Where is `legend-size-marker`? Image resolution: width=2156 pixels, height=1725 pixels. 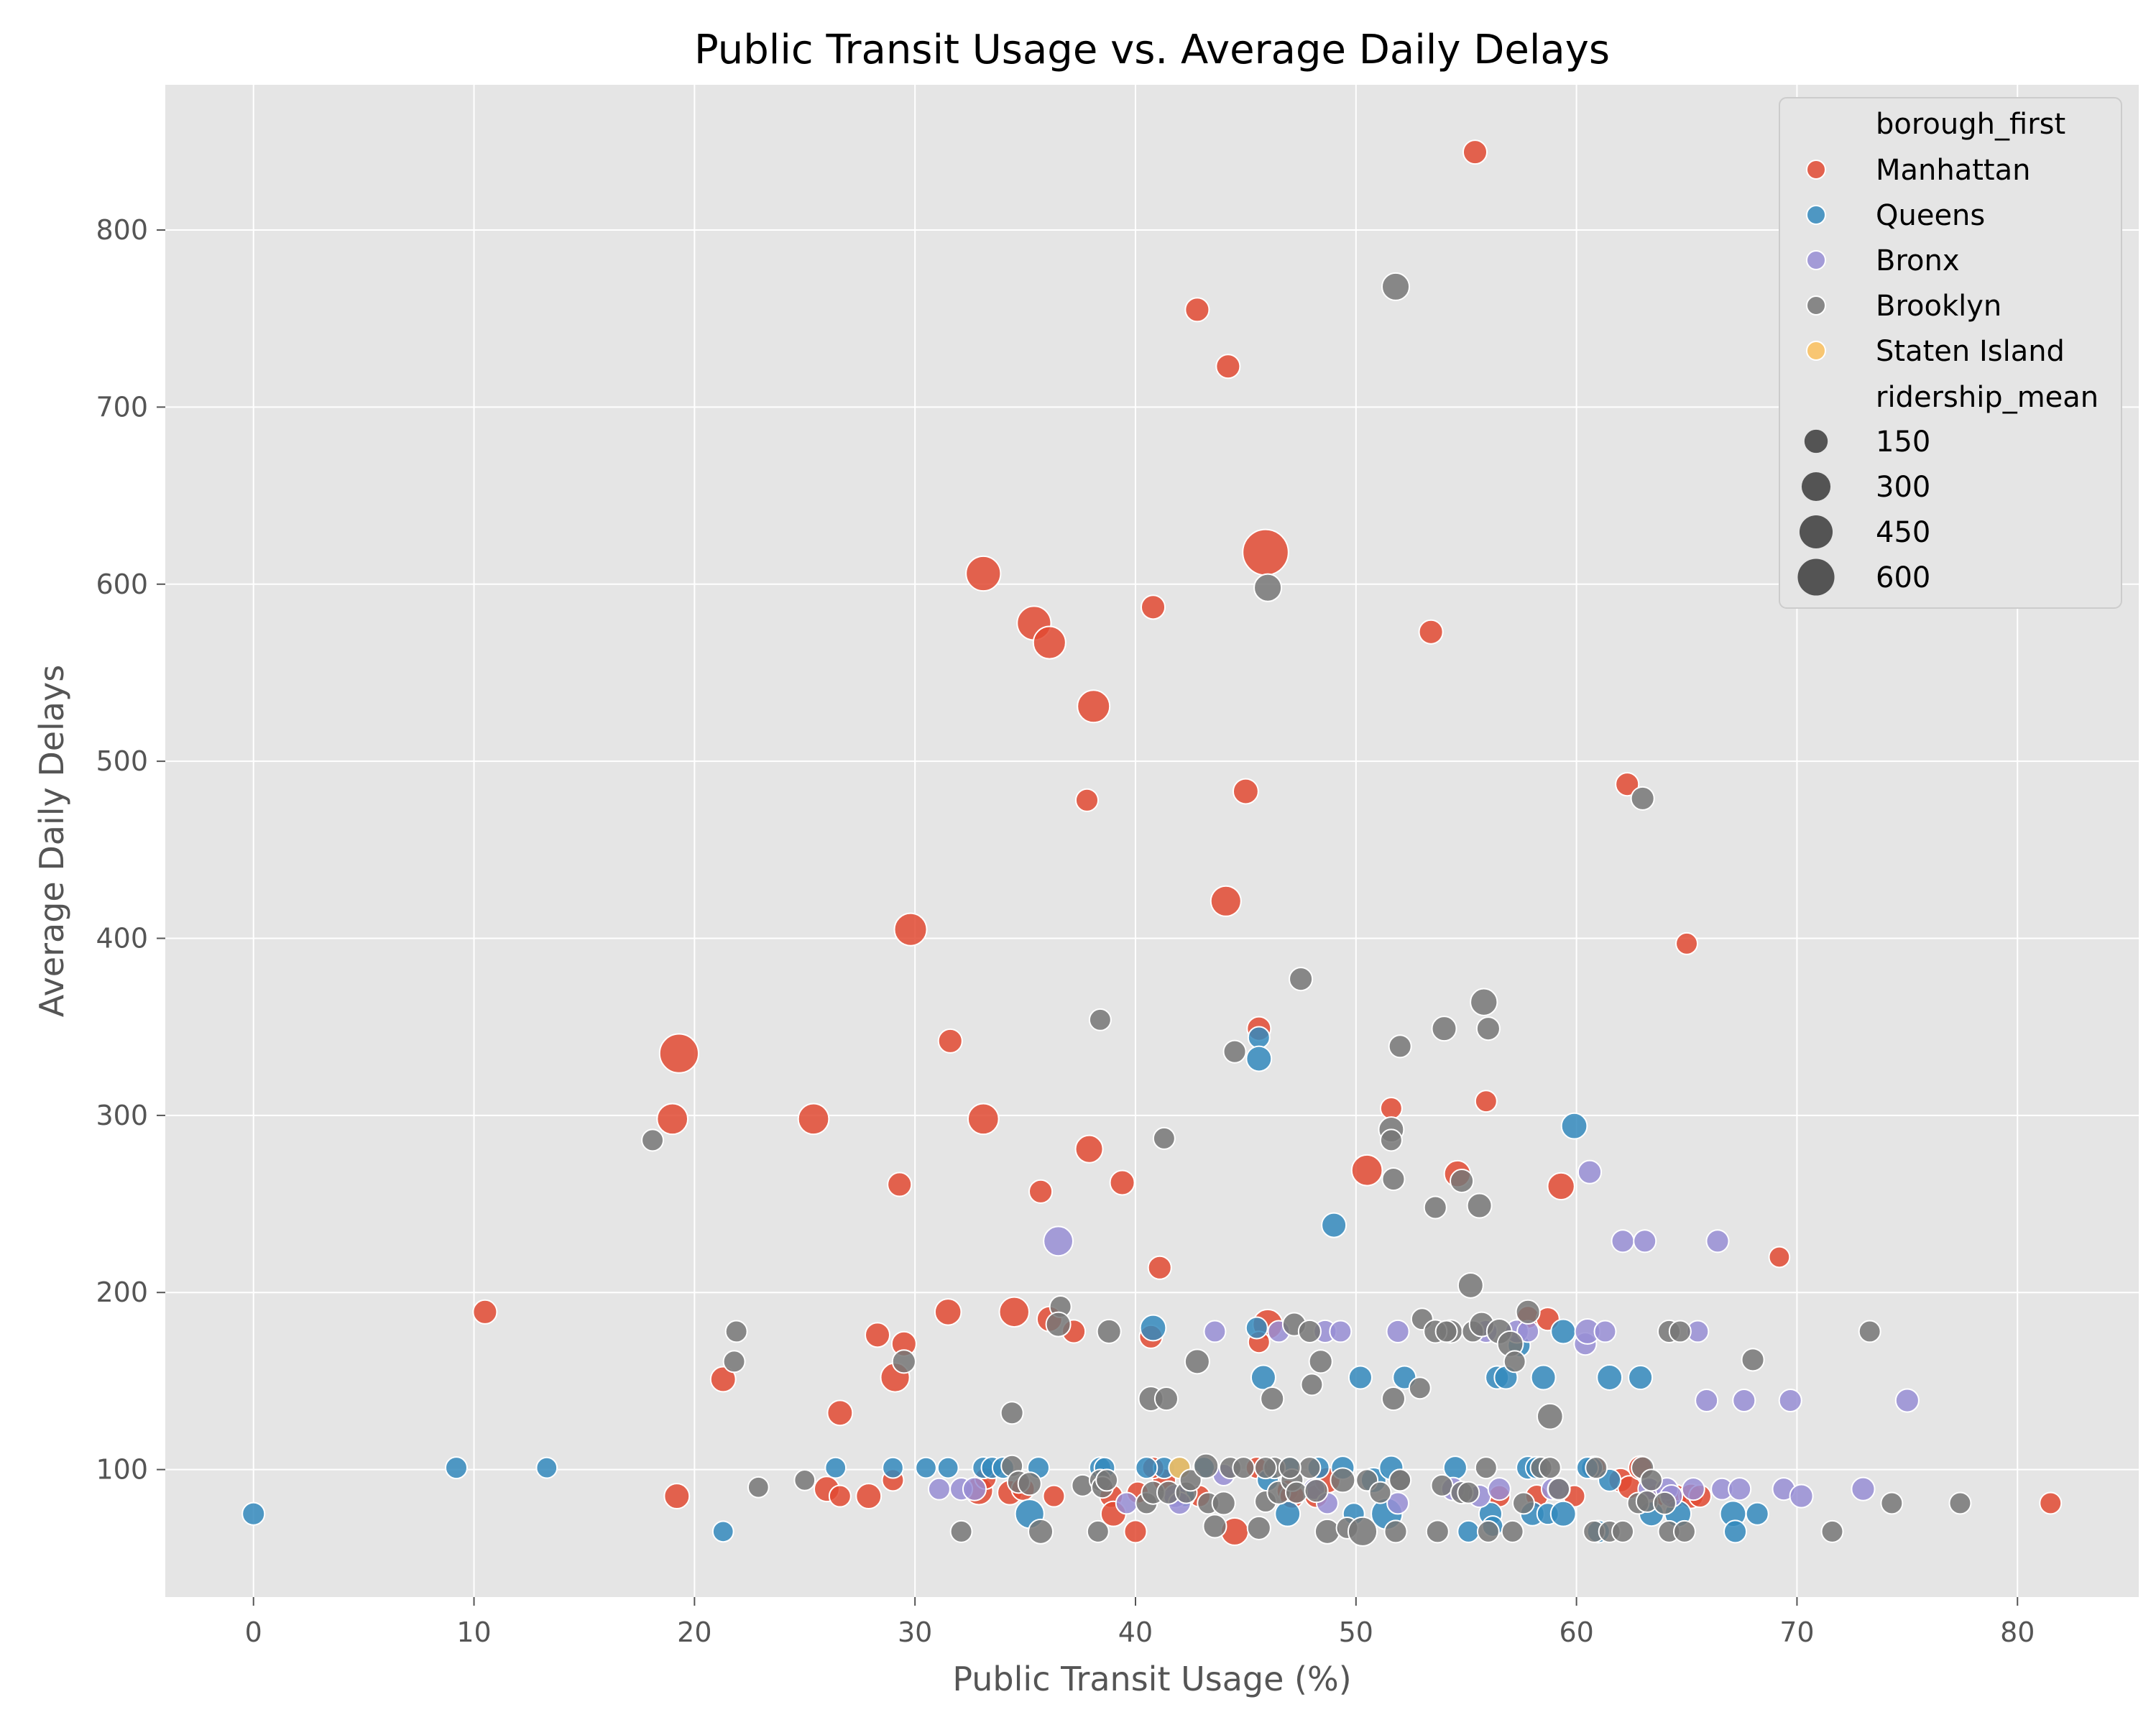
legend-size-marker is located at coordinates (1816, 532).